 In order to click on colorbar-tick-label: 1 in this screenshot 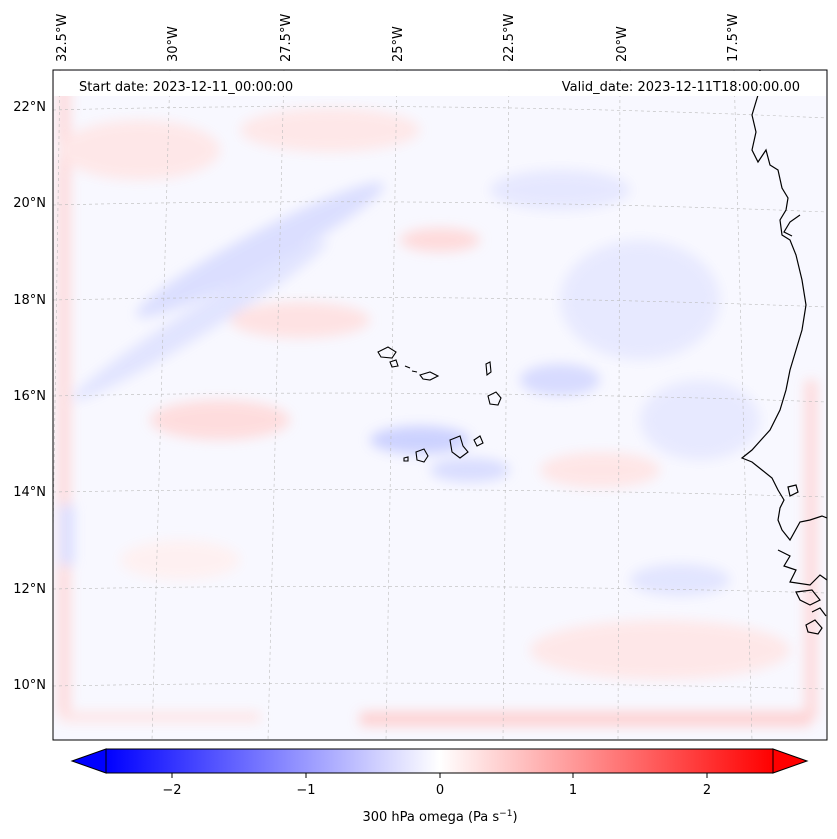, I will do `click(573, 790)`.